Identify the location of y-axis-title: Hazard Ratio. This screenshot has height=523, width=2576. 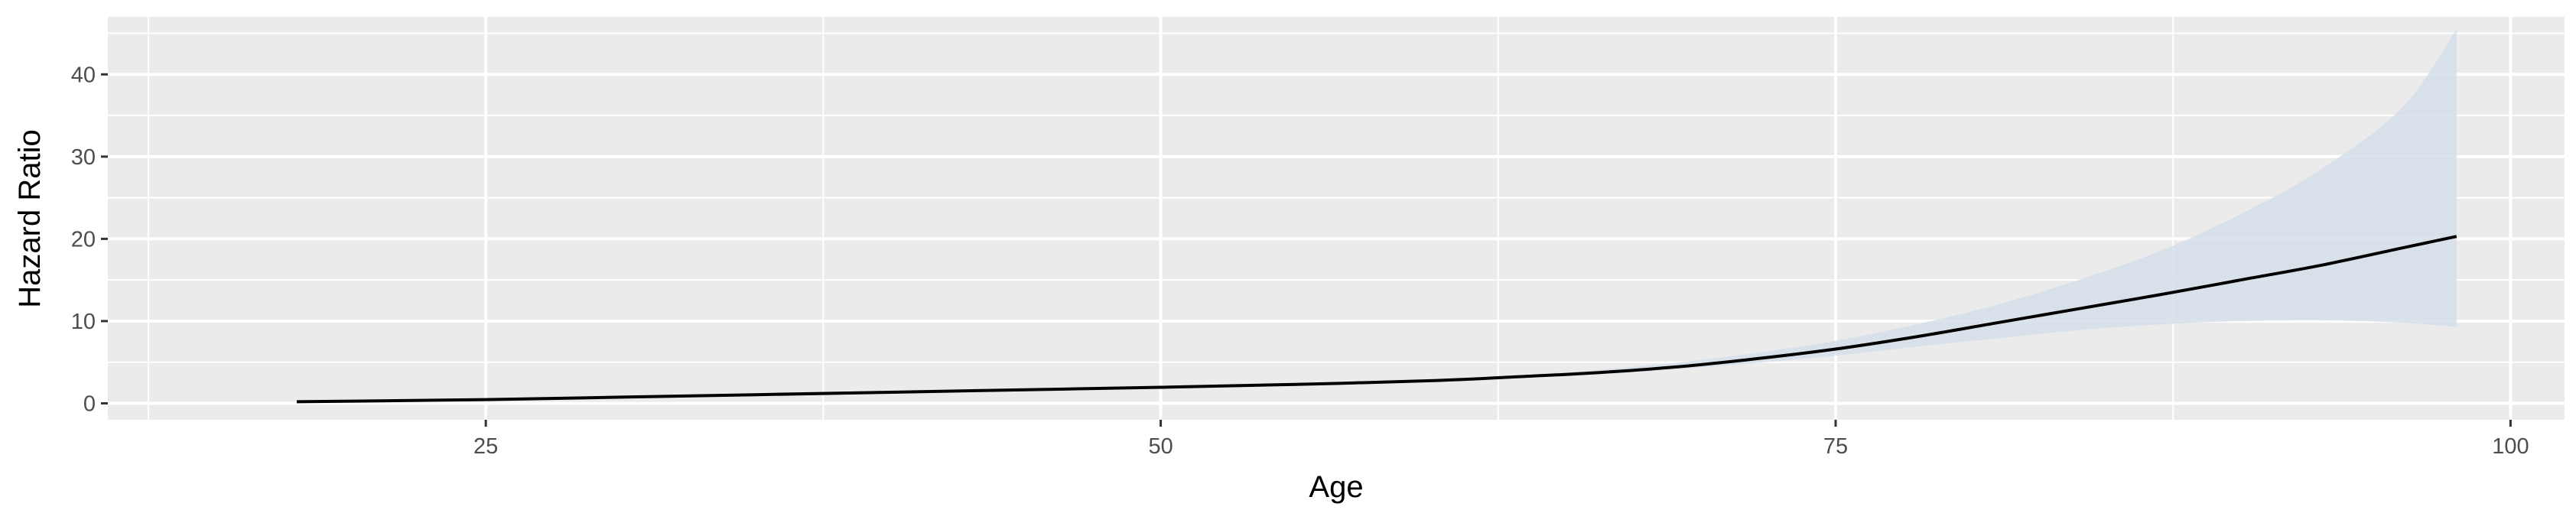
(30, 218).